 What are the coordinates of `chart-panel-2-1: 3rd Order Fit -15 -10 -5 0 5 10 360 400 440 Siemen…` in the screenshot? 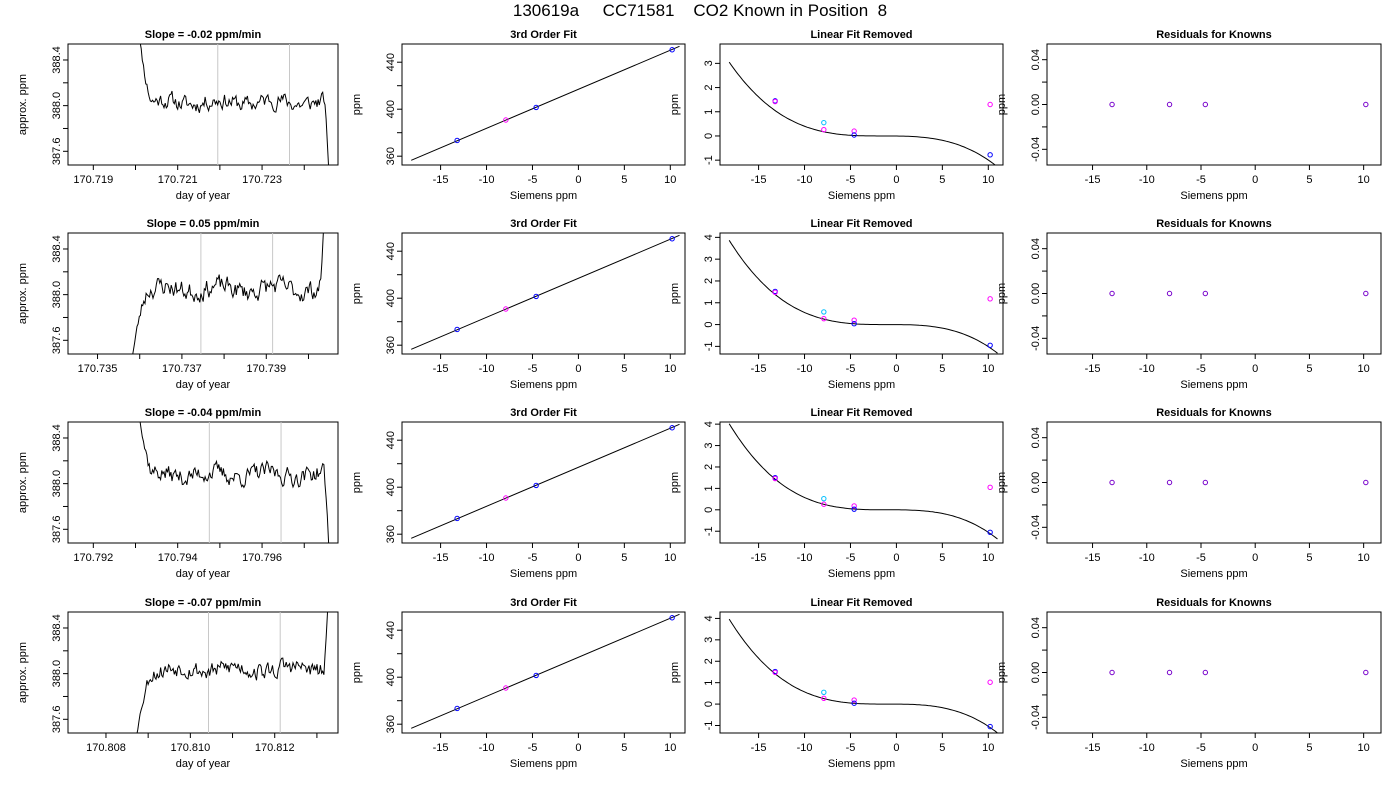 It's located at (518, 493).